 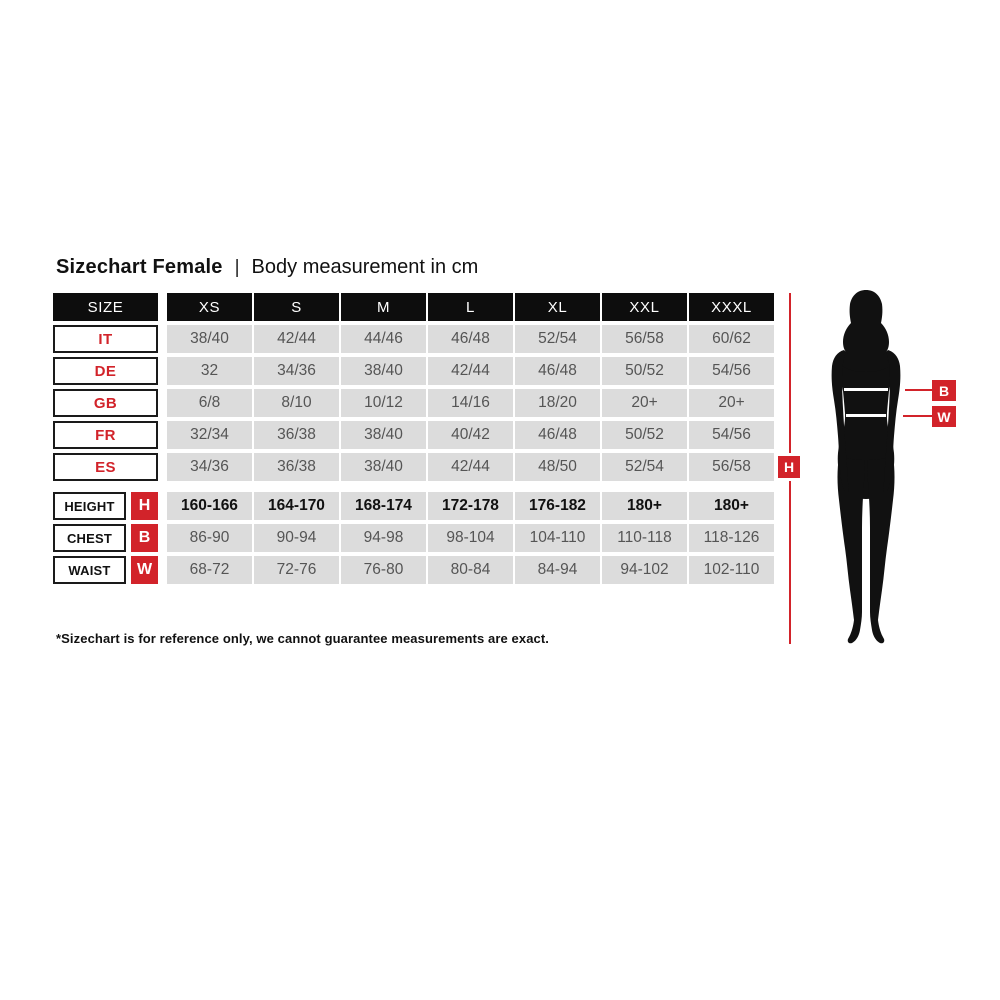 What do you see at coordinates (105, 339) in the screenshot?
I see `country-code-label: IT` at bounding box center [105, 339].